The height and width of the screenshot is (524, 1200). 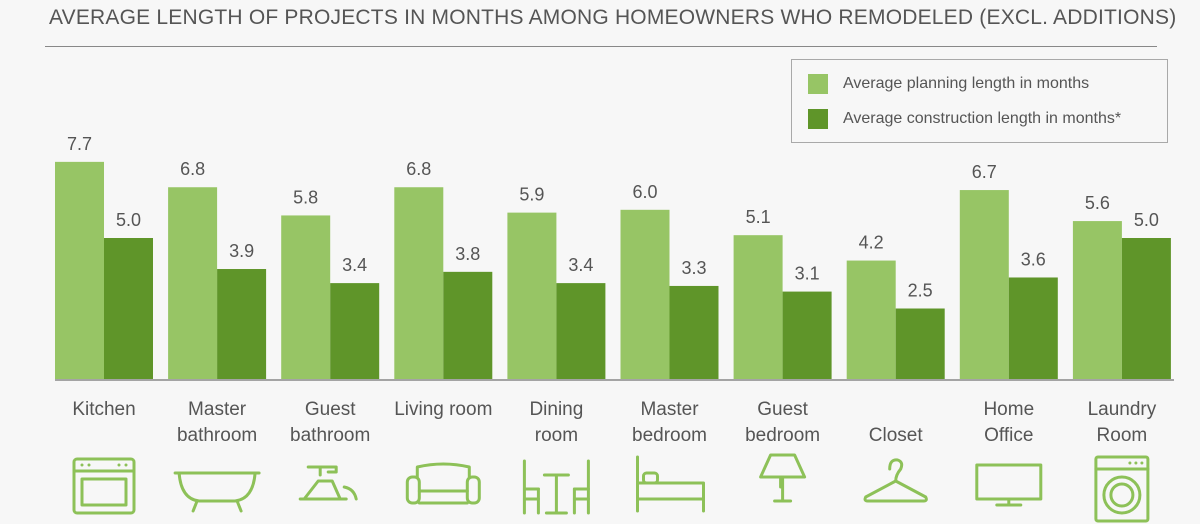 I want to click on sofa-icon, so click(x=443, y=483).